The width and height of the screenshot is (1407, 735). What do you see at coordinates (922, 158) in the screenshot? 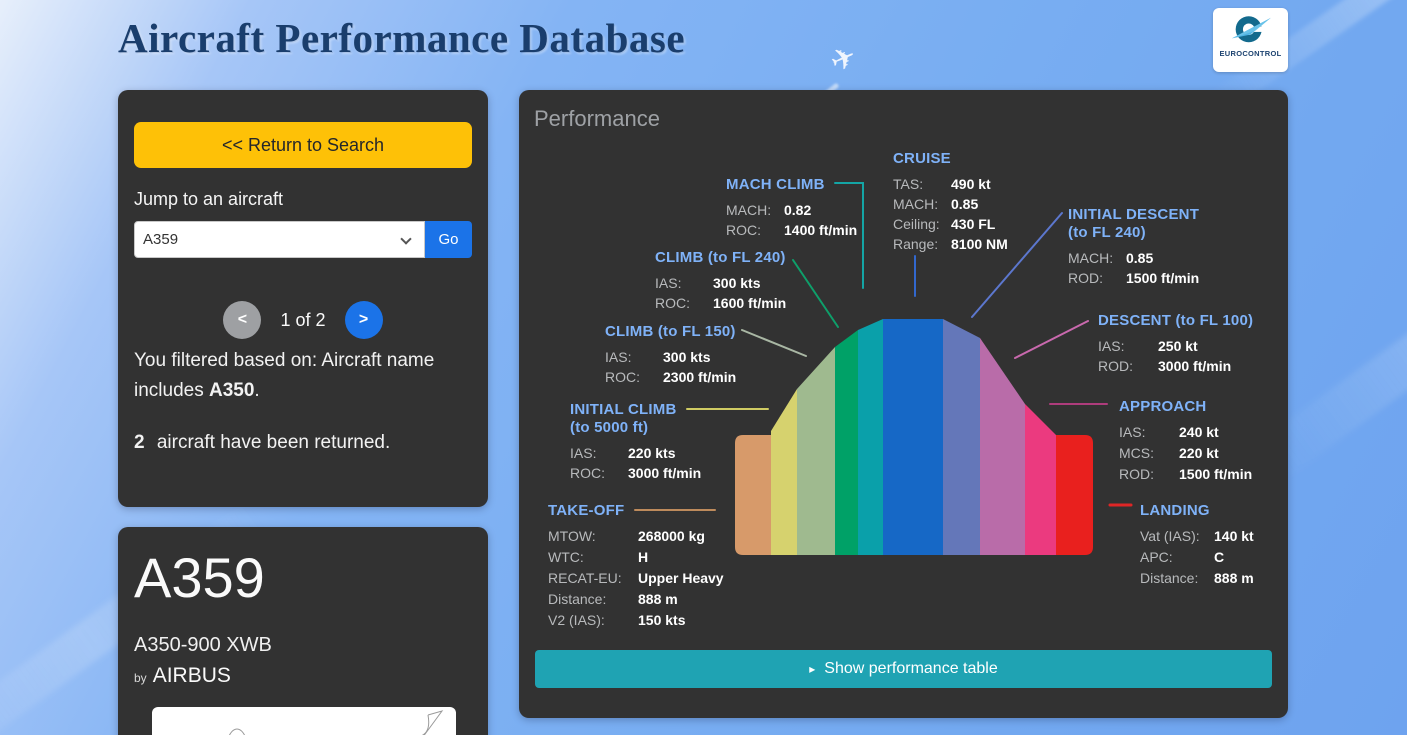
I see `block-title: CRUISE` at bounding box center [922, 158].